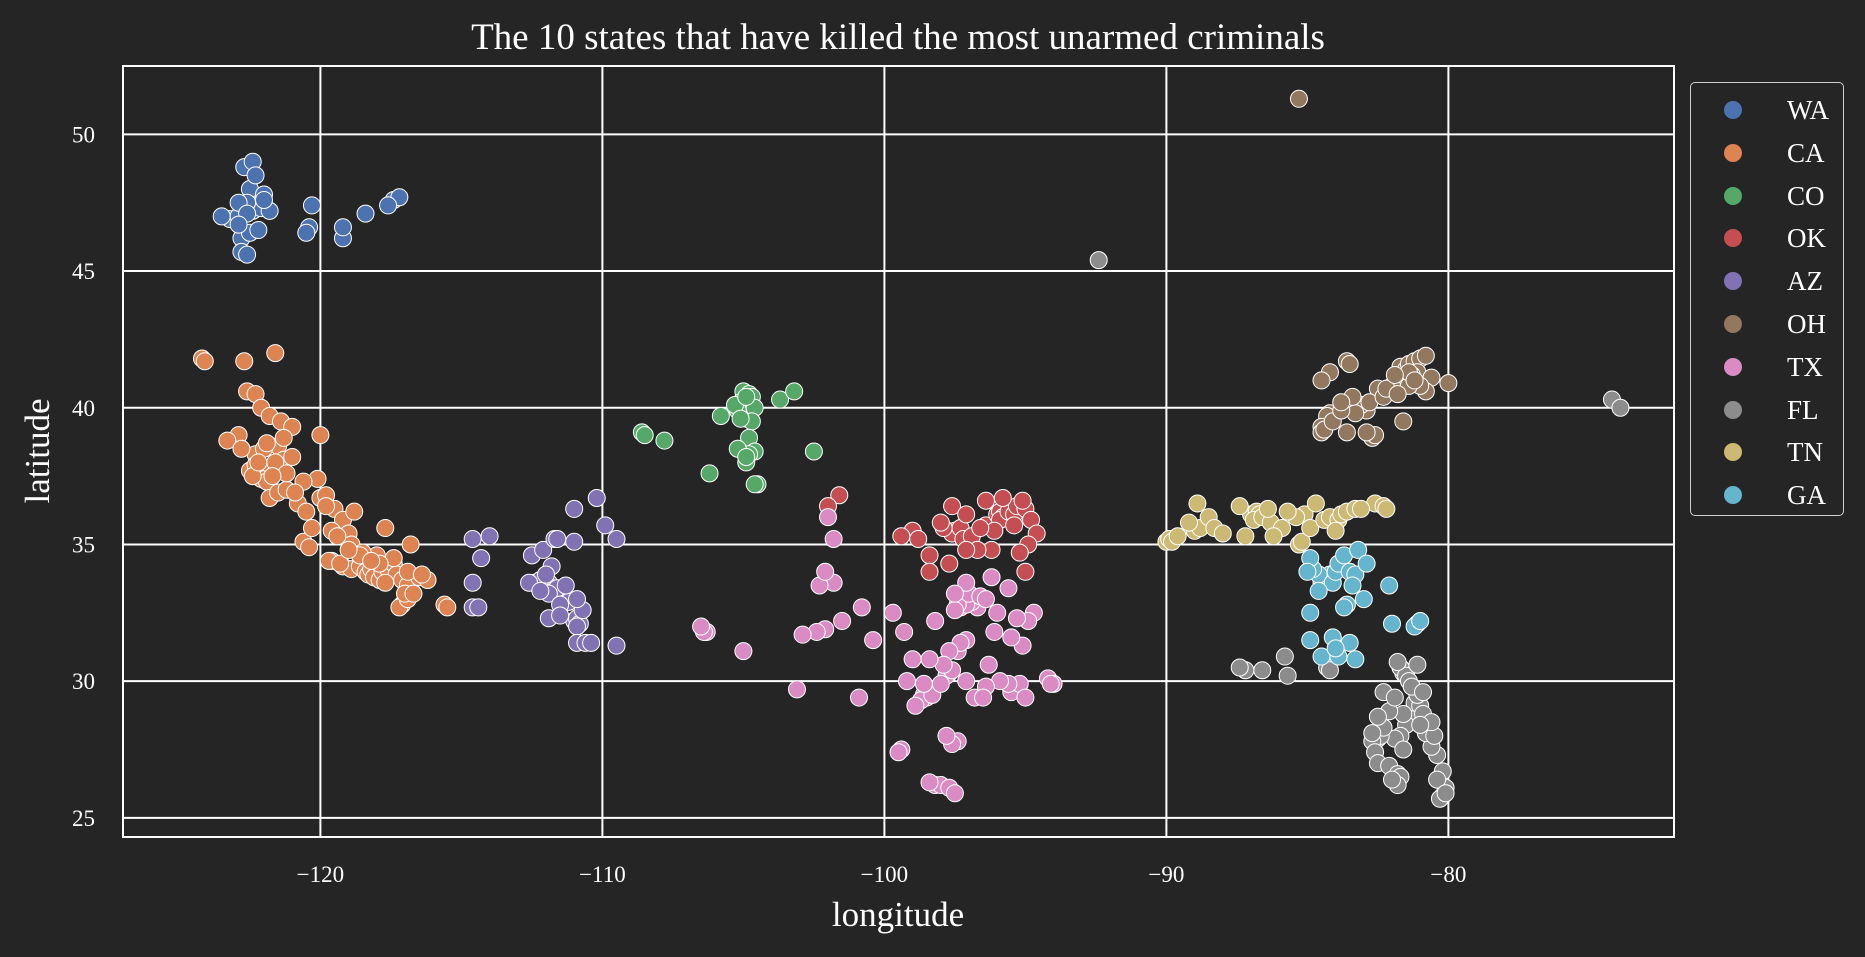 The height and width of the screenshot is (957, 1865). What do you see at coordinates (1767, 280) in the screenshot?
I see `legend-item-az: AZ` at bounding box center [1767, 280].